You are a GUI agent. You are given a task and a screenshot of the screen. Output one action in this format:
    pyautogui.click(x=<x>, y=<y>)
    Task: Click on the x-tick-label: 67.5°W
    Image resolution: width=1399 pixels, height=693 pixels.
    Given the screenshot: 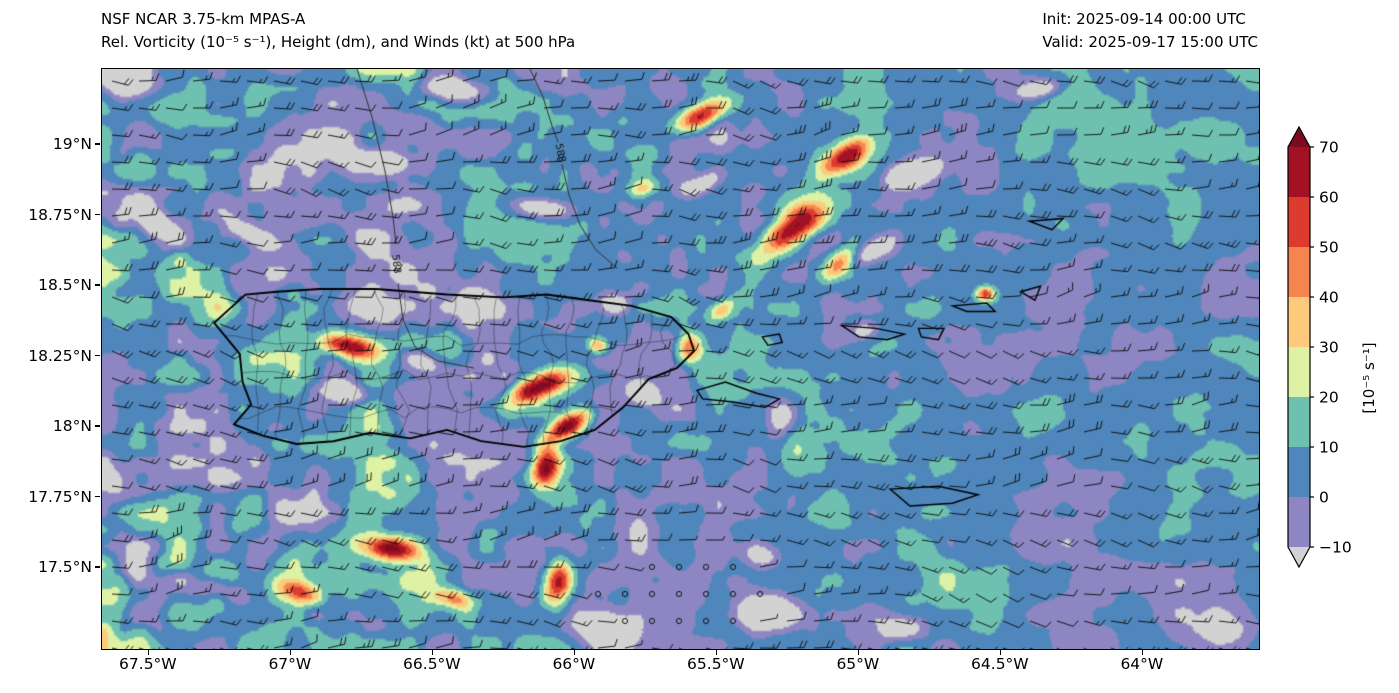 What is the action you would take?
    pyautogui.click(x=148, y=664)
    